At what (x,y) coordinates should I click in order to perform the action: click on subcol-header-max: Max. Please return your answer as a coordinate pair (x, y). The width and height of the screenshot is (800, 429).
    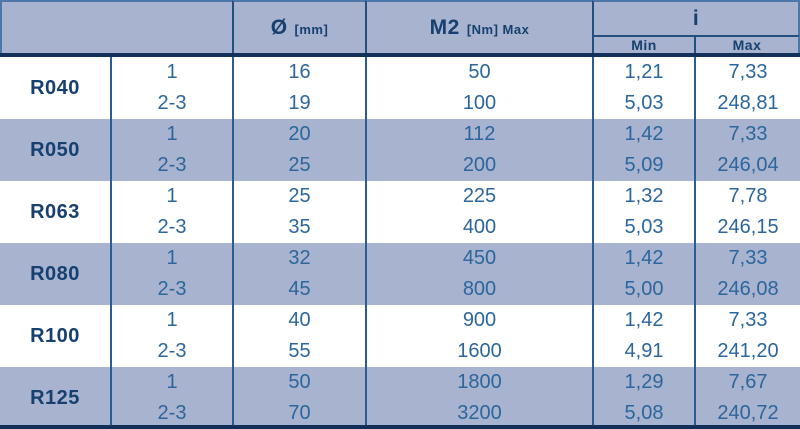
    Looking at the image, I should click on (747, 44).